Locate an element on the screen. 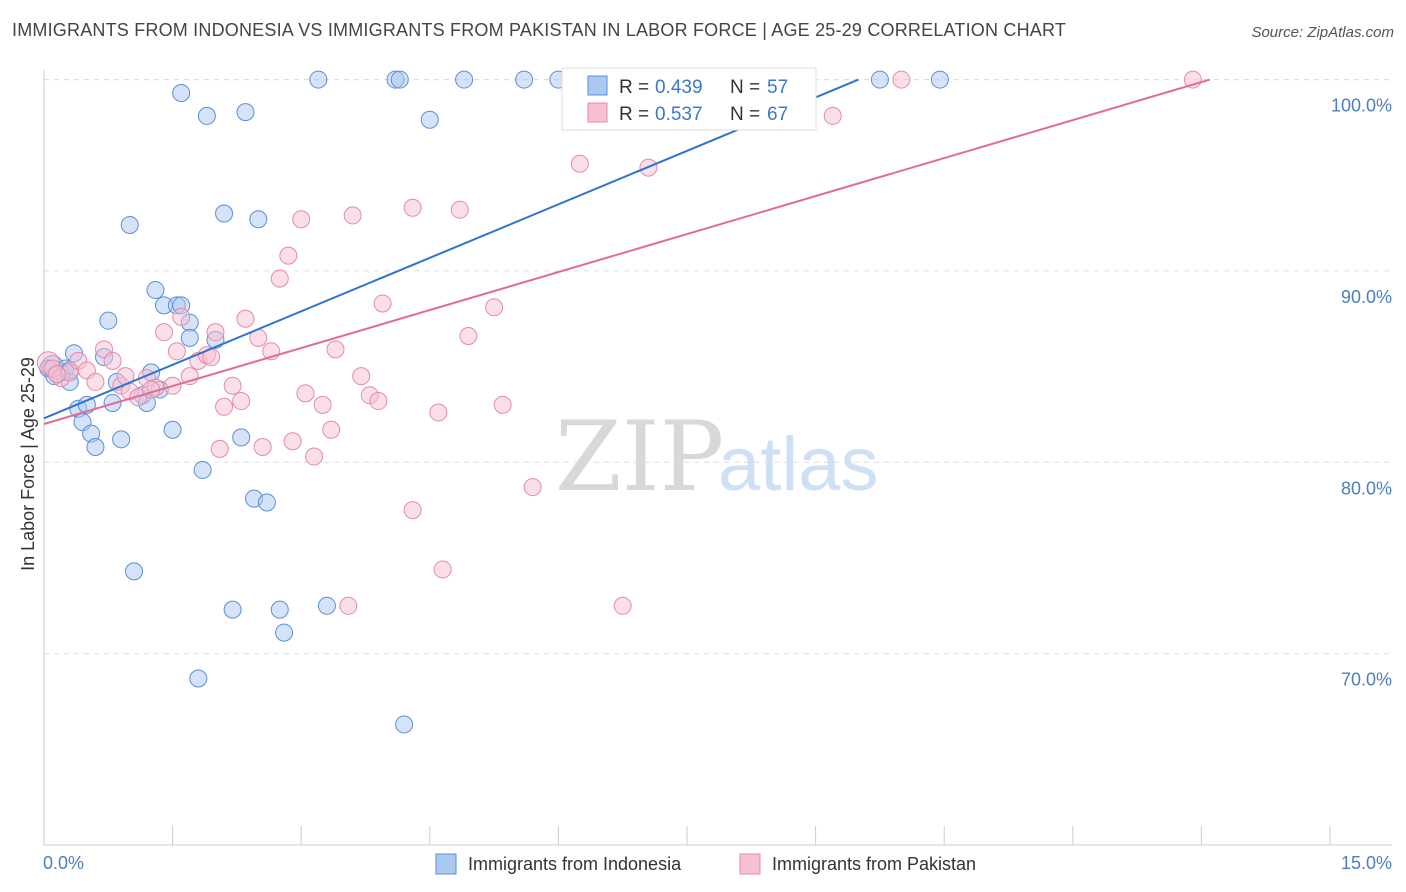 Image resolution: width=1406 pixels, height=892 pixels. y-tick-labels: 70.0% 80.0% 90.0% 100.0% is located at coordinates (1361, 393).